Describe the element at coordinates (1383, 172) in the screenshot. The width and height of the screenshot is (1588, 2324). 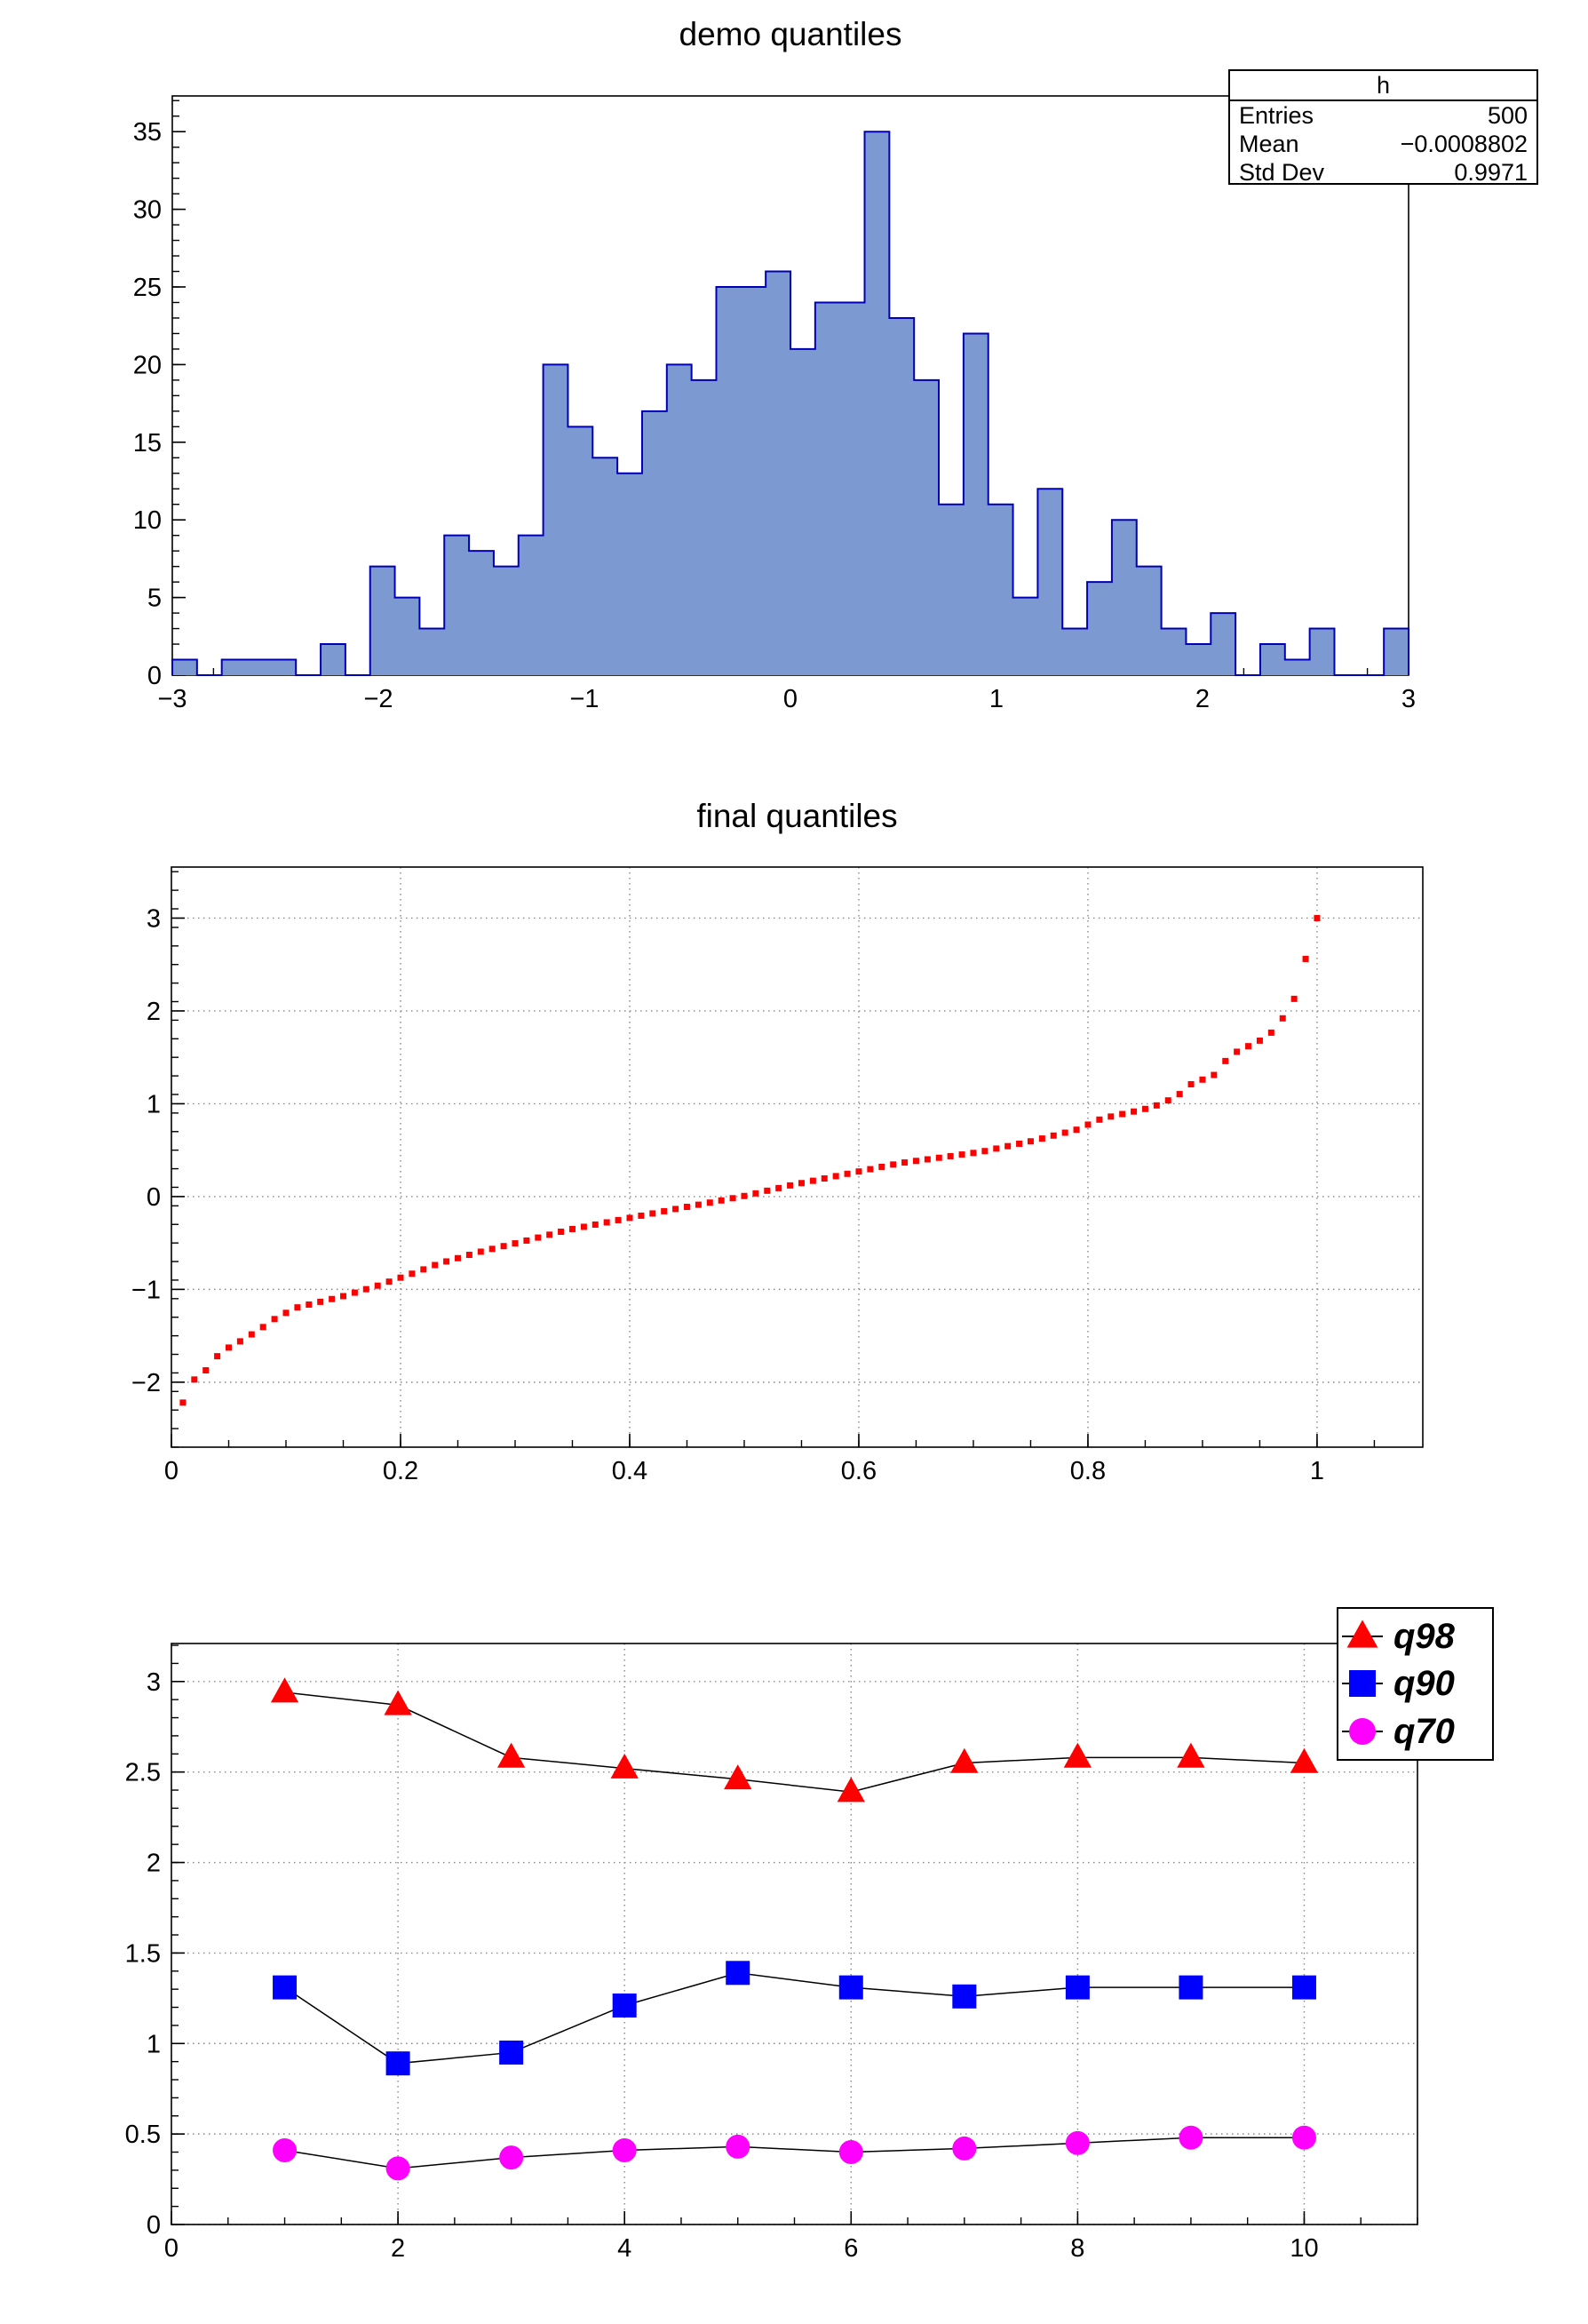
I see `stats-row-stddev: Std Dev 0.9971` at that location.